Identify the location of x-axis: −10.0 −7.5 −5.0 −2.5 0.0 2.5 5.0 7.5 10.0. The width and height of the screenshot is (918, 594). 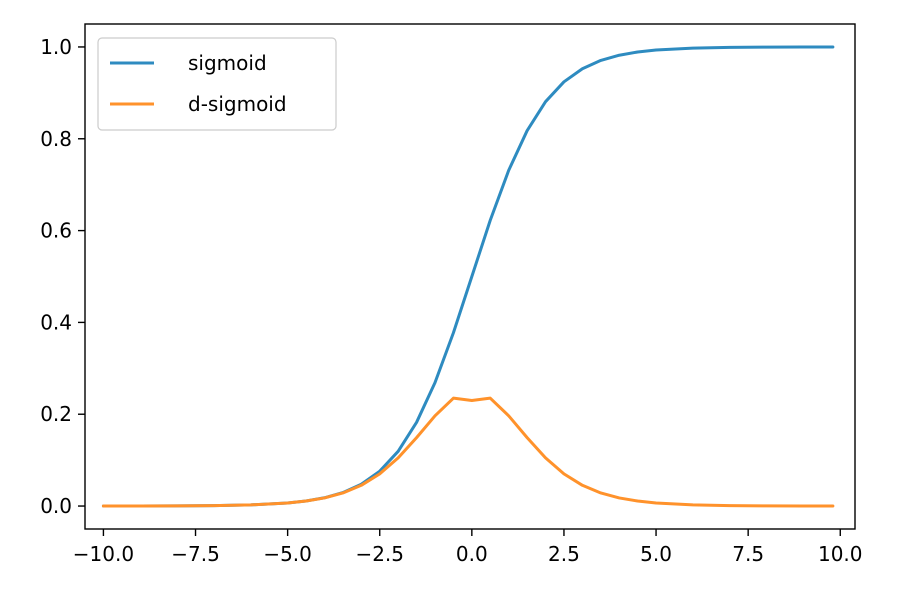
(468, 547).